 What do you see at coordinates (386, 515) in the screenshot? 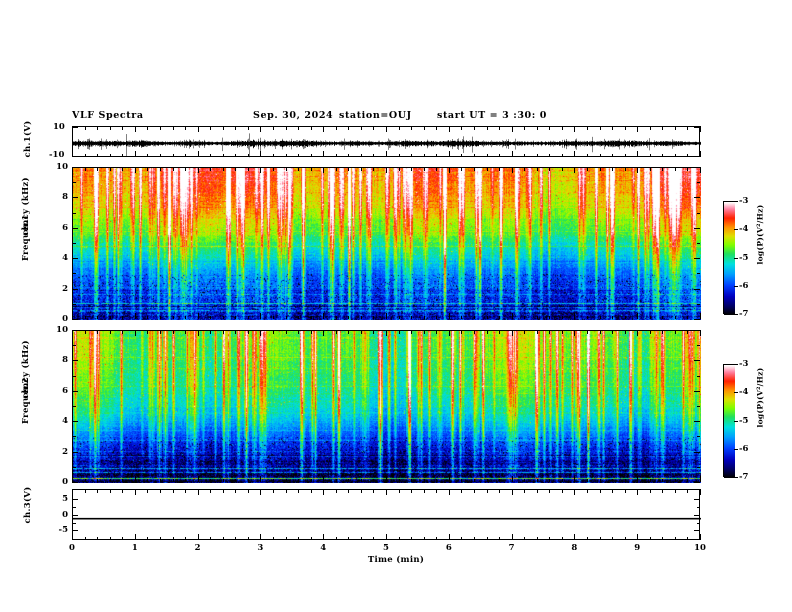
I see `ch3-waveform-panel` at bounding box center [386, 515].